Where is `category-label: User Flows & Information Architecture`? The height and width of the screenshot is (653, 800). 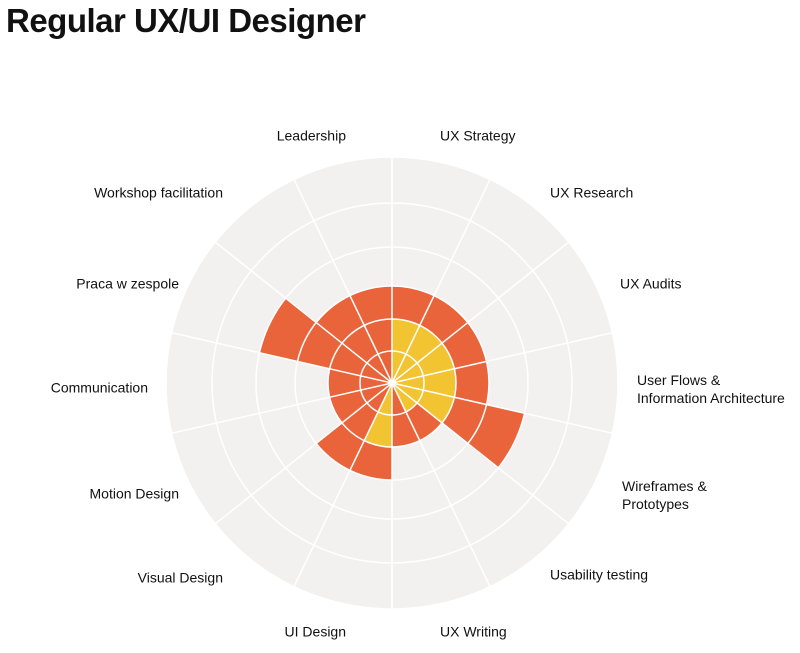
category-label: User Flows & Information Architecture is located at coordinates (711, 389).